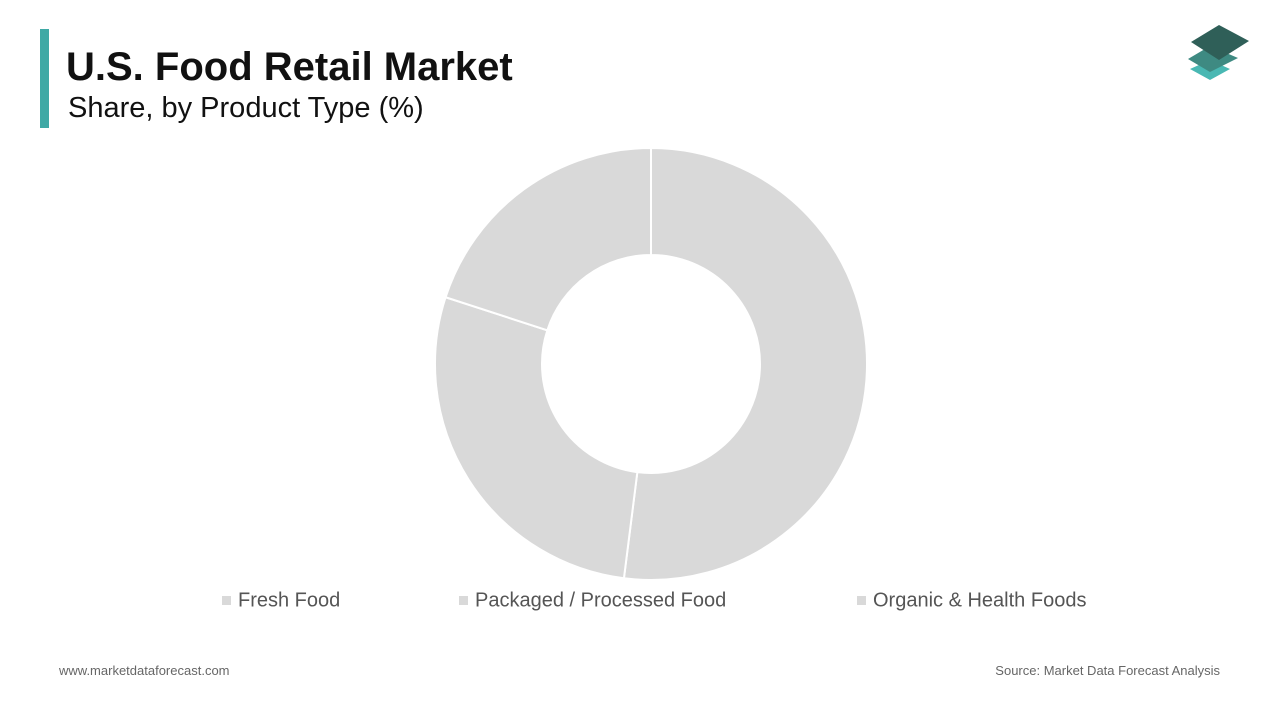 Image resolution: width=1280 pixels, height=720 pixels. Describe the element at coordinates (979, 600) in the screenshot. I see `legend-label: Organic & Health Foods` at that location.